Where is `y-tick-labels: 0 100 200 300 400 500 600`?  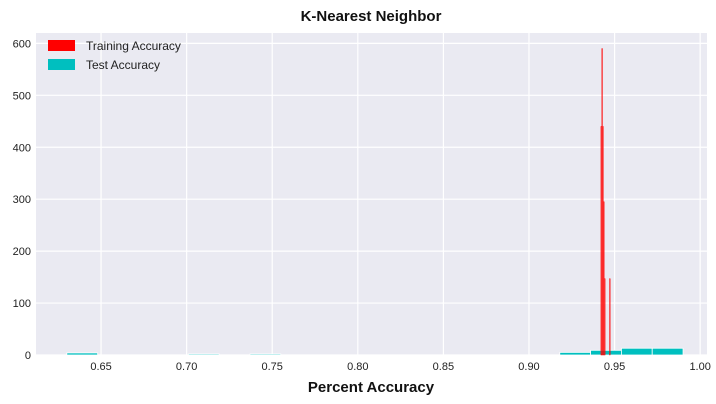
y-tick-labels: 0 100 200 300 400 500 600 is located at coordinates (22, 200).